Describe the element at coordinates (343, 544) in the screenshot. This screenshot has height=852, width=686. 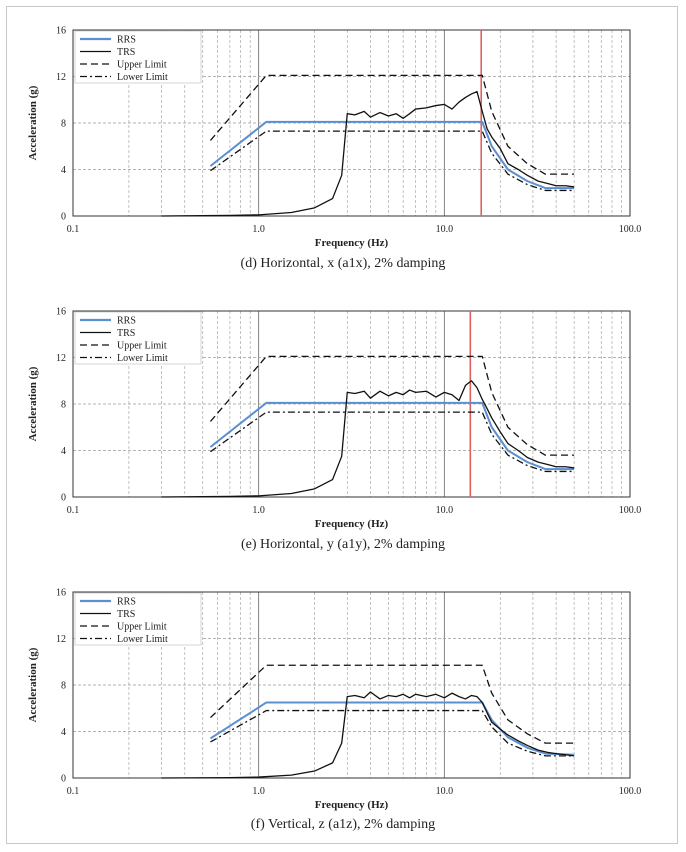
I see `chart-e-caption: (e) Horizontal, y (a1y), 2% damping` at that location.